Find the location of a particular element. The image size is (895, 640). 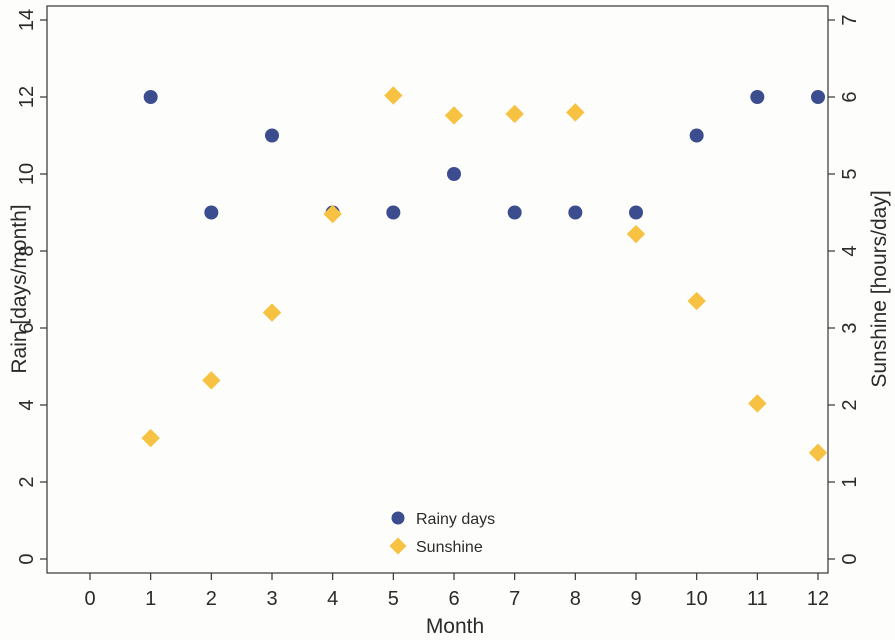

x-tick-label: 10 is located at coordinates (697, 599).